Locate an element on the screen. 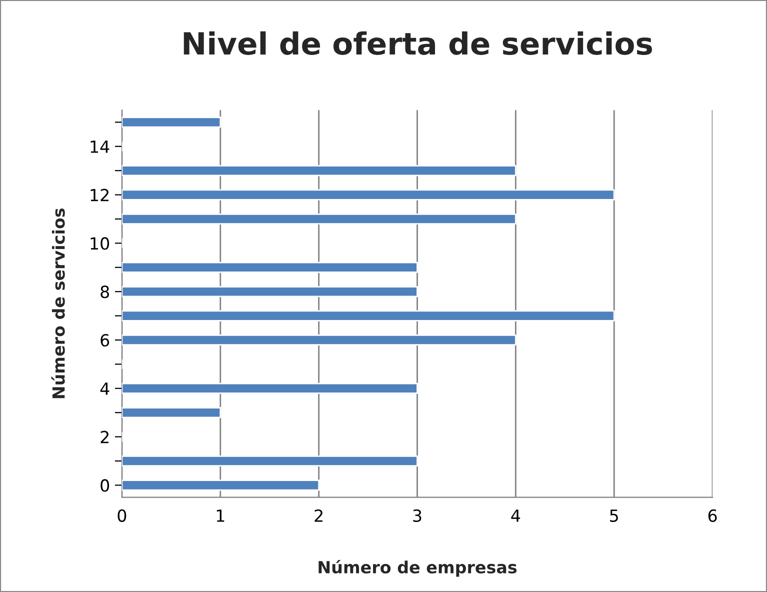  x-tick-label: 3 is located at coordinates (417, 515).